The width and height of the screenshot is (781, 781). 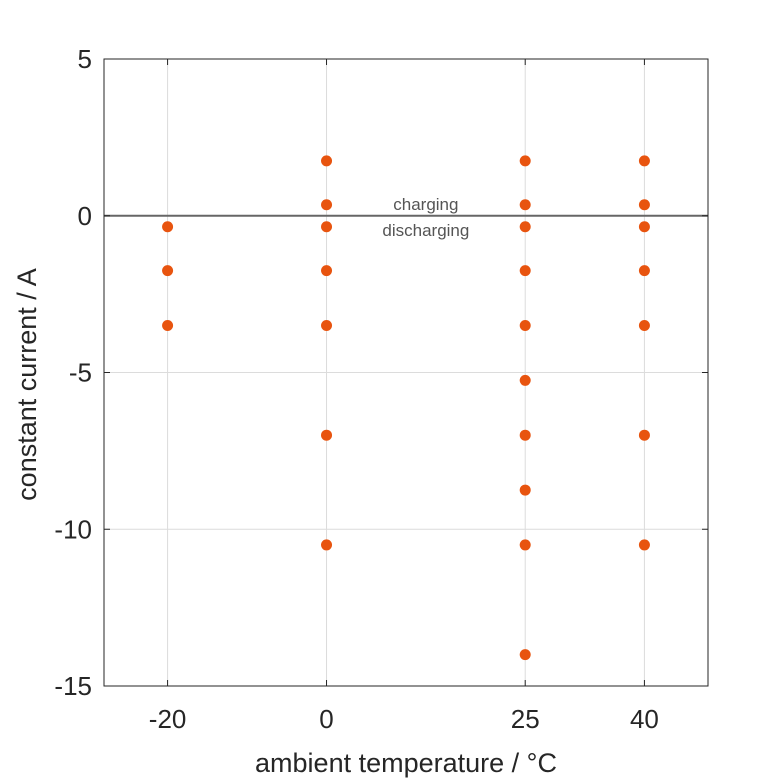 I want to click on y-tick-label: 0, so click(x=85, y=216).